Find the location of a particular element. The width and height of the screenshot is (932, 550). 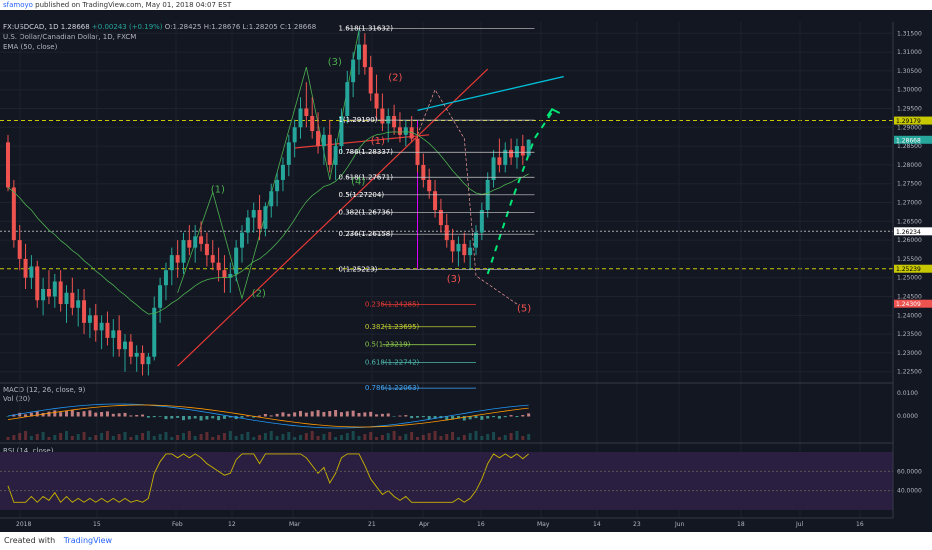

chart-title: U.S. Dollar/Canadian Dollar, 1D, FXCM is located at coordinates (70, 37).